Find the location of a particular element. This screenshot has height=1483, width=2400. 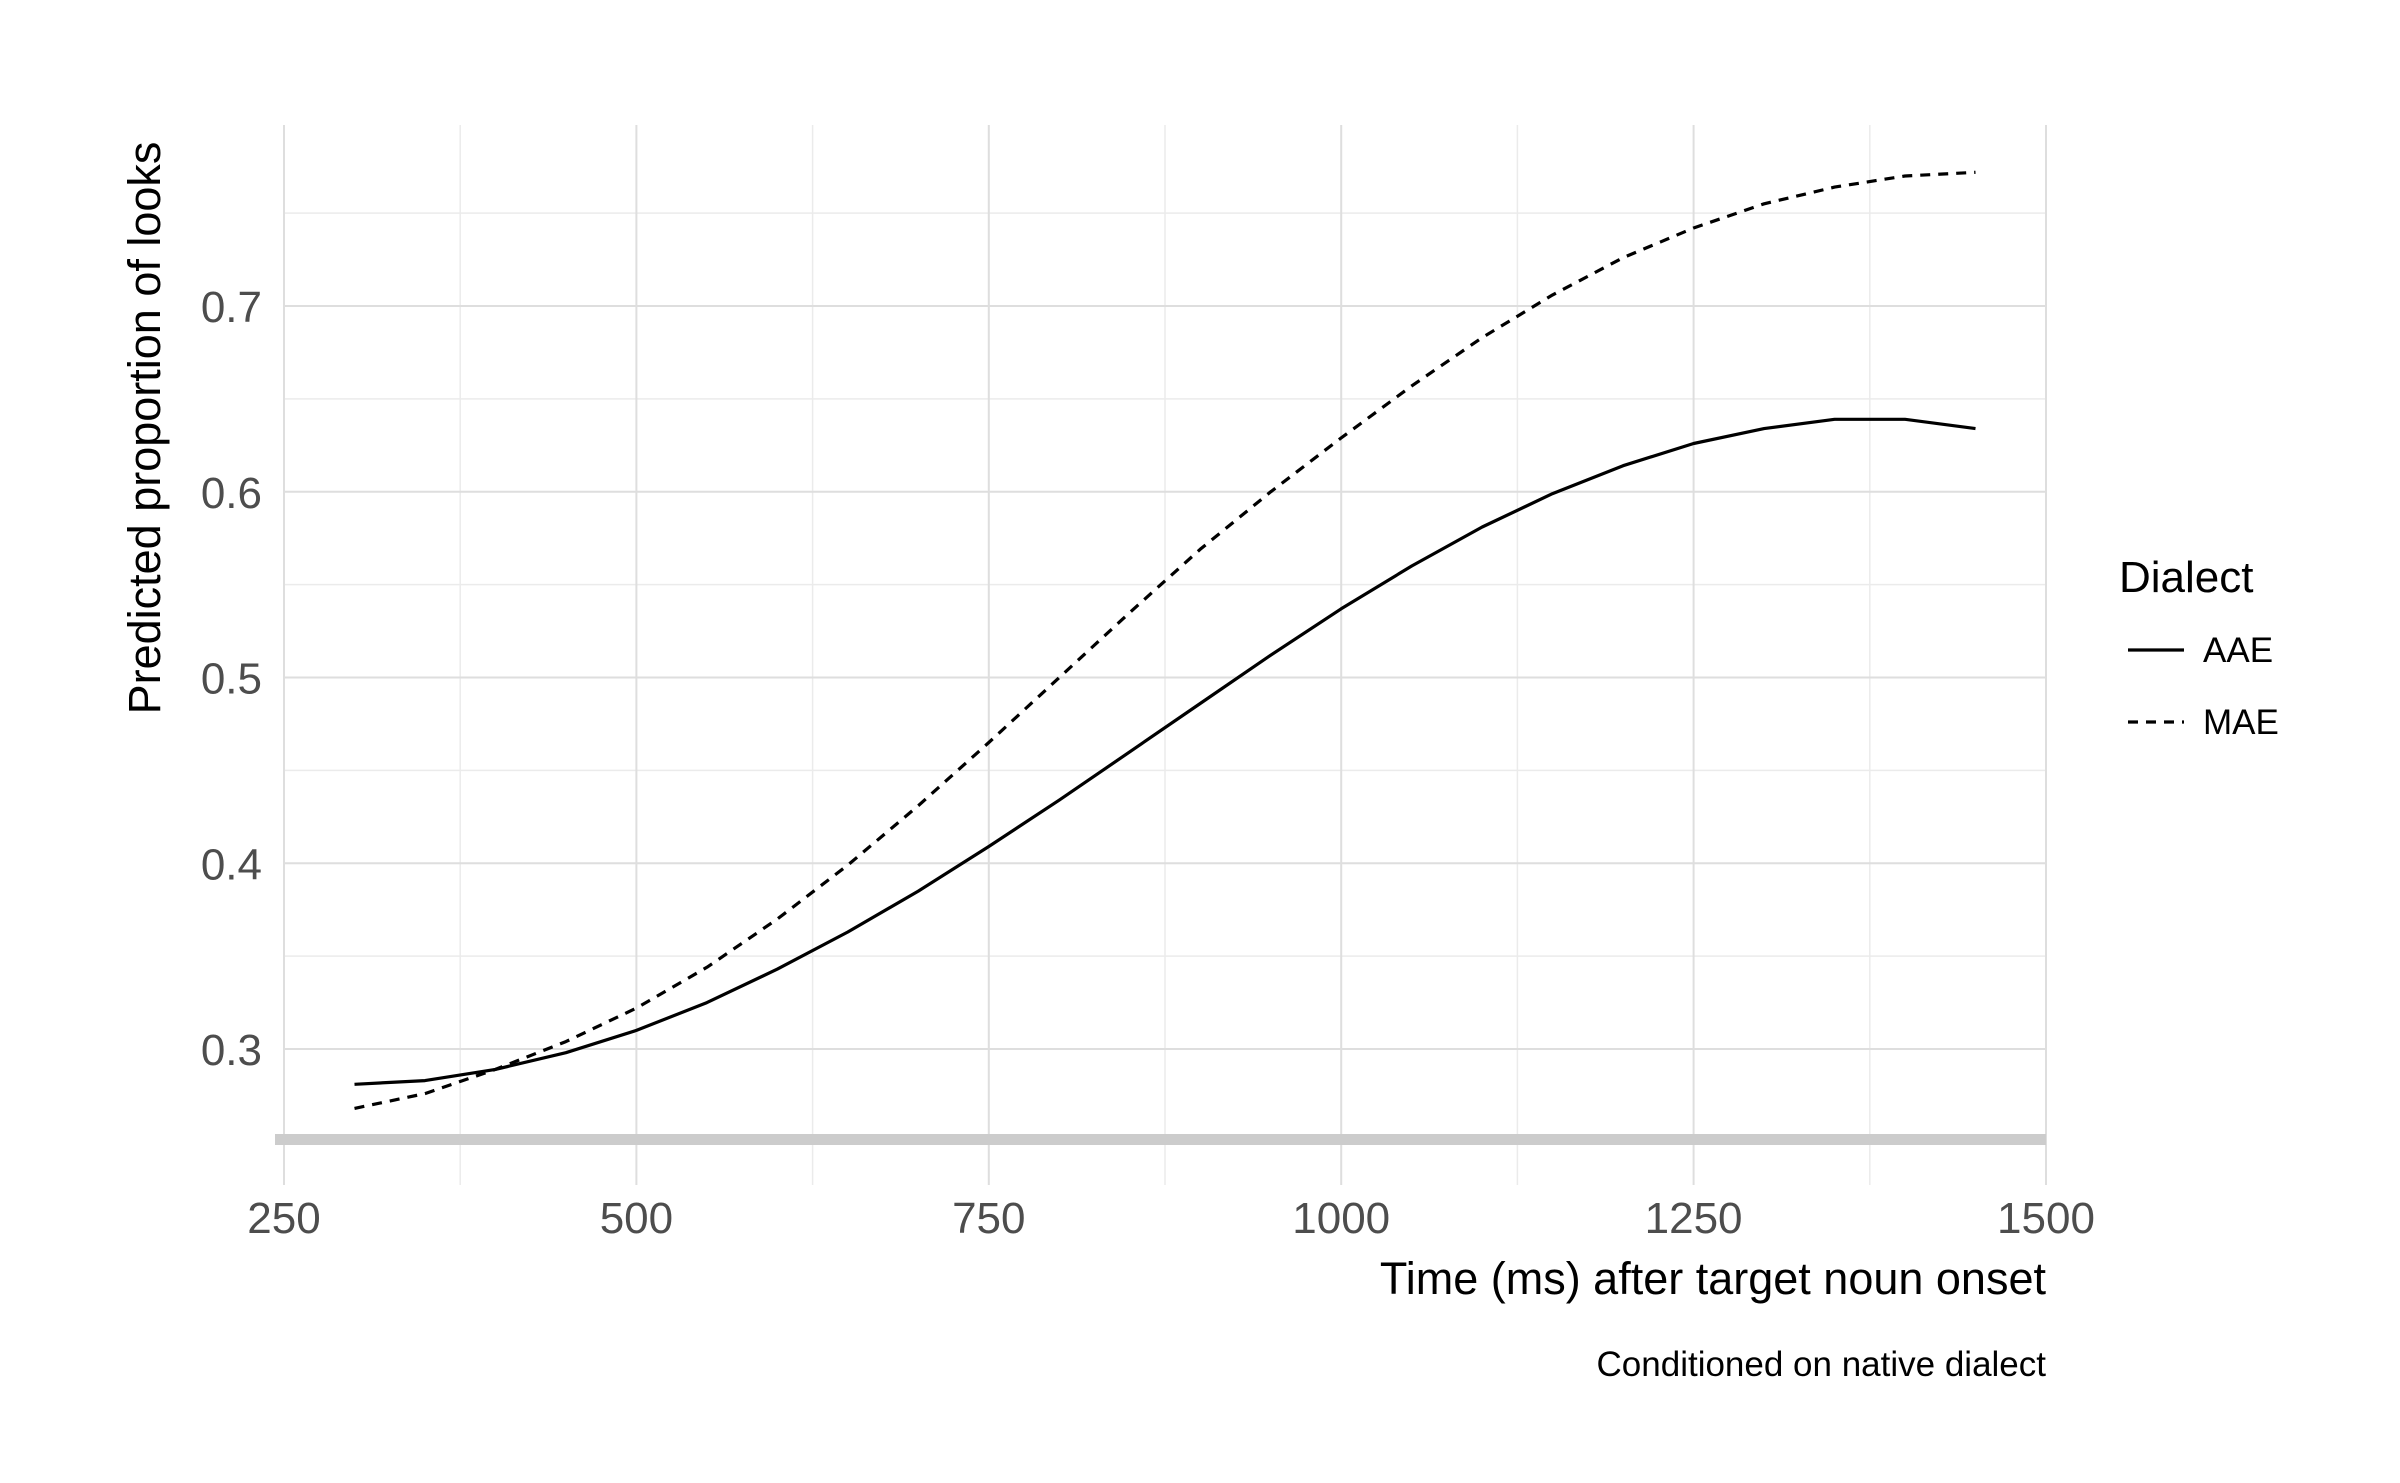

y-tick-labels: 0.3 0.4 0.5 0.6 0.7 is located at coordinates (231, 679).